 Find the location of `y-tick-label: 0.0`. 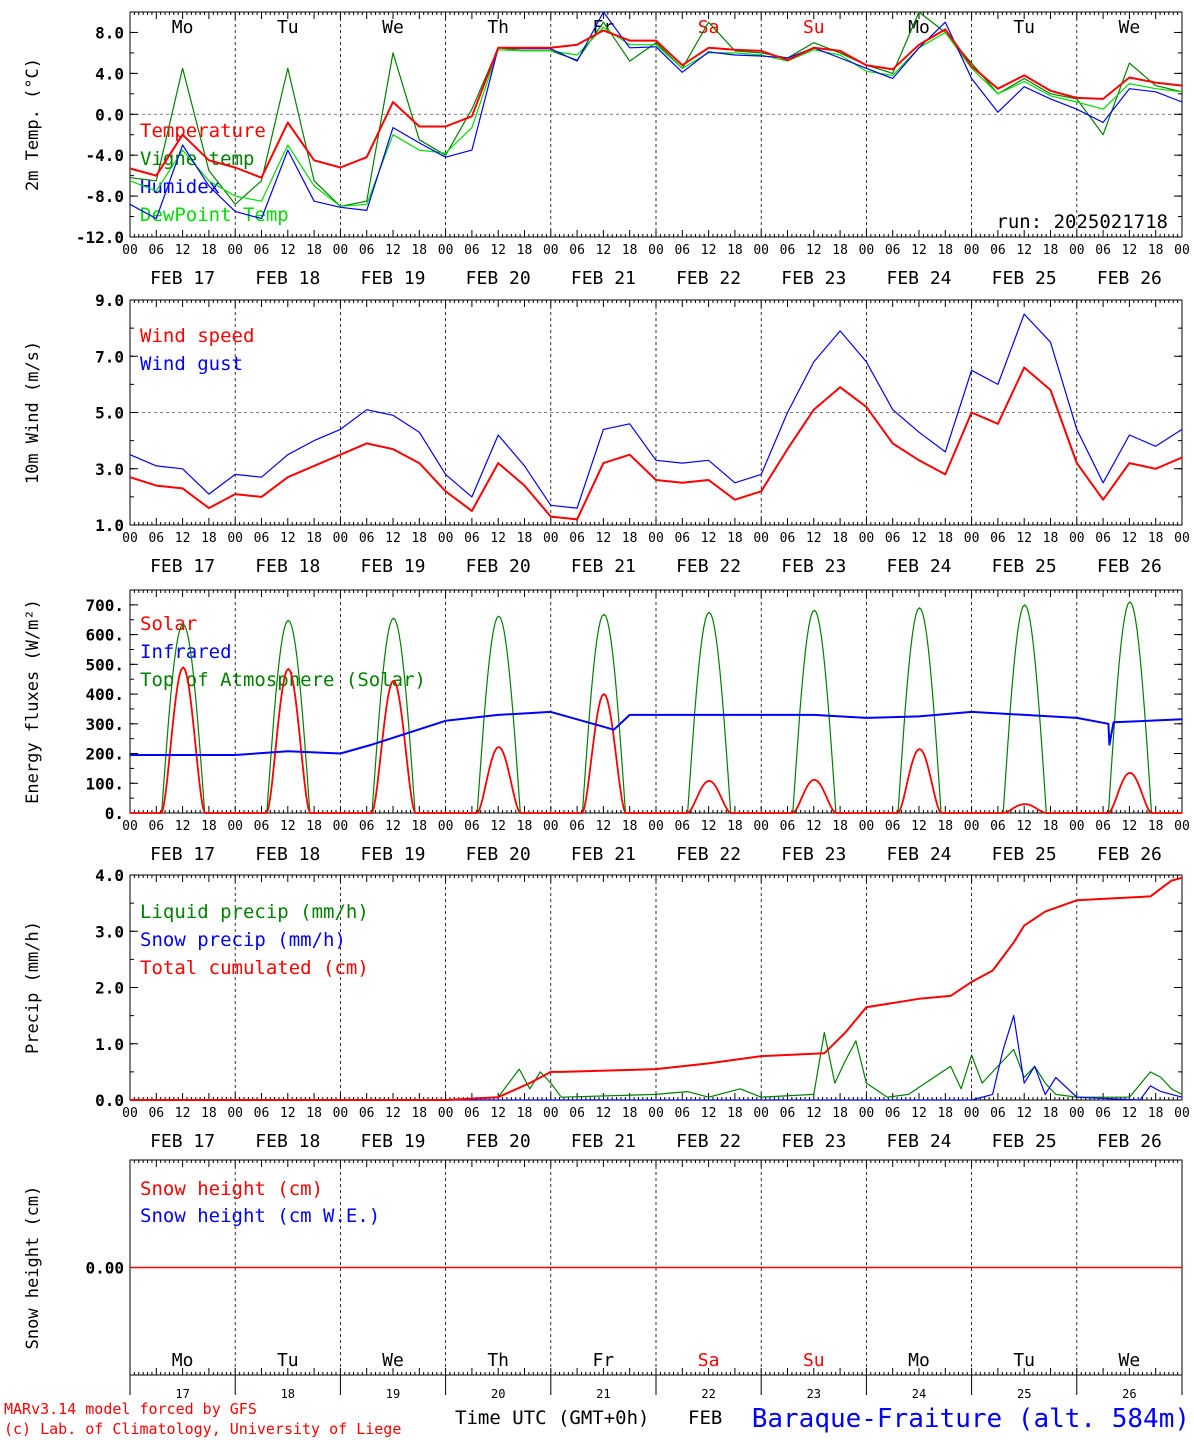

y-tick-label: 0.0 is located at coordinates (109, 1100).